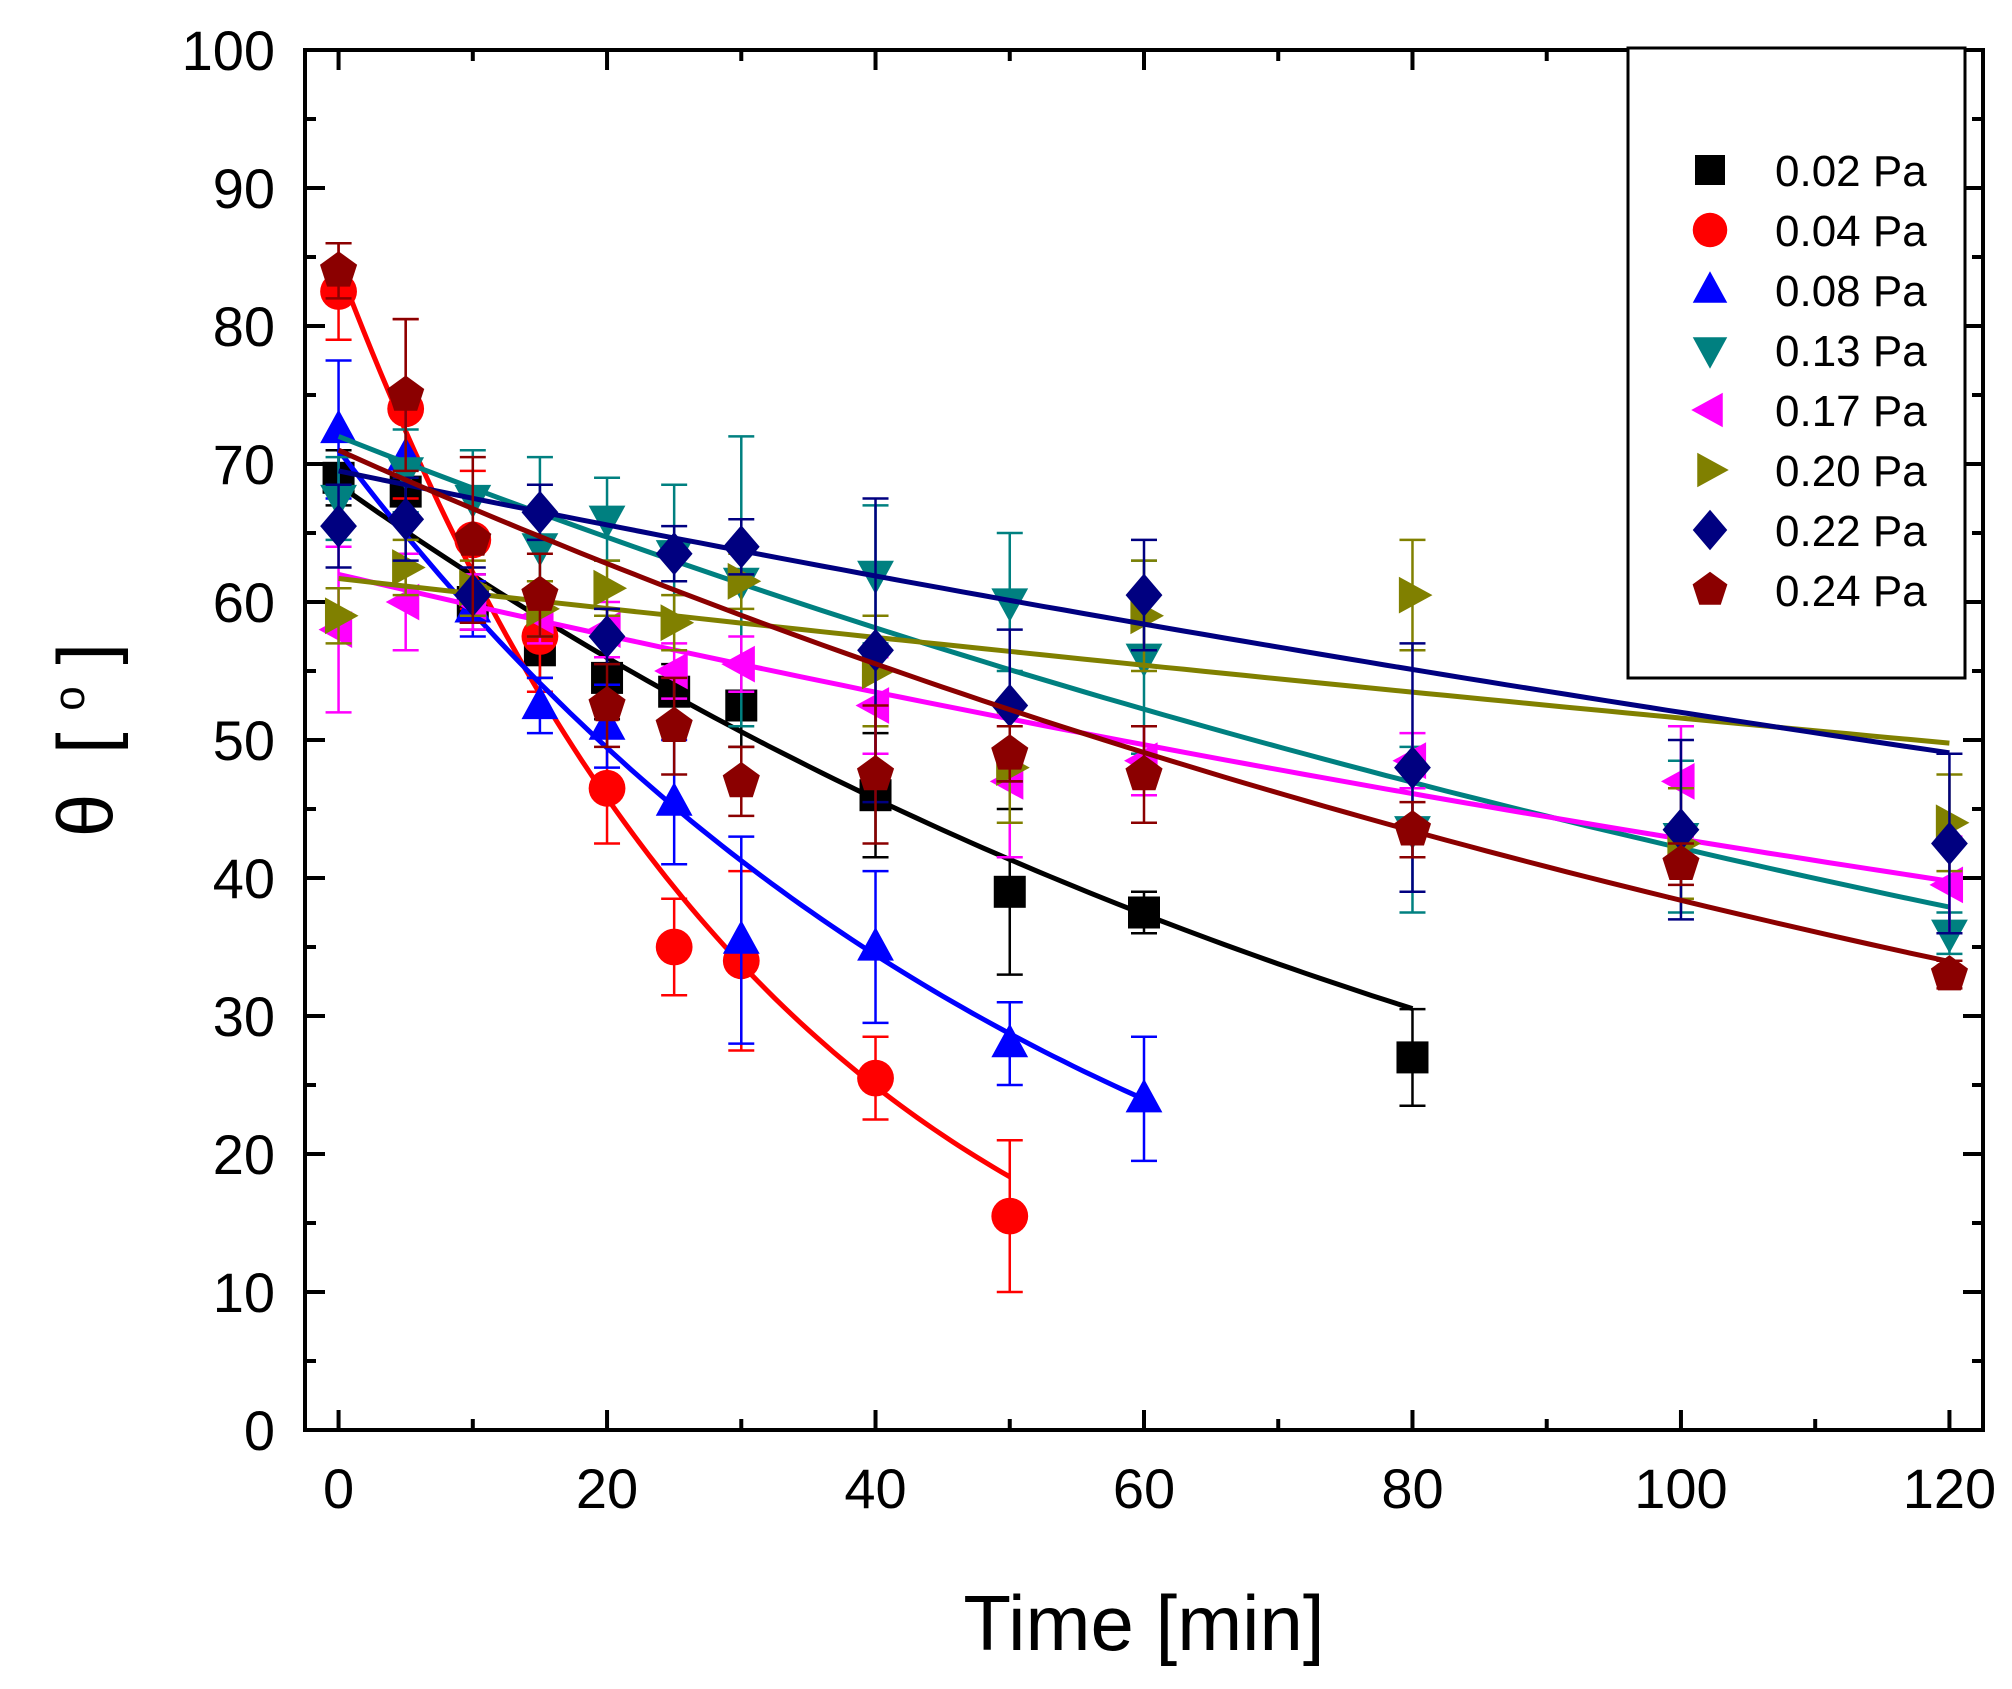 The width and height of the screenshot is (2012, 1689). I want to click on legend-item: 0.13 Pa, so click(1809, 351).